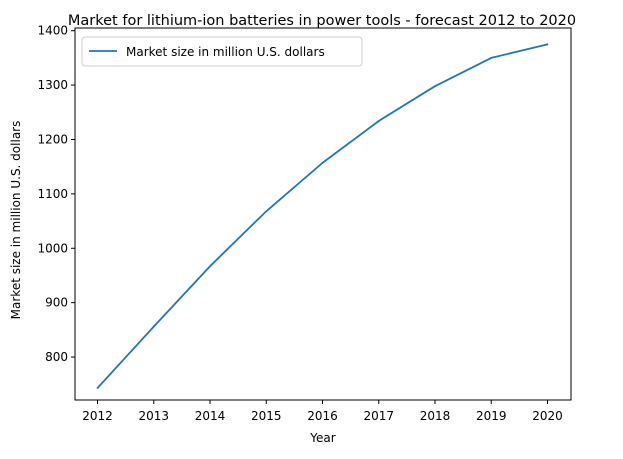 Image resolution: width=623 pixels, height=459 pixels. What do you see at coordinates (322, 416) in the screenshot?
I see `x-tick-label: 2016` at bounding box center [322, 416].